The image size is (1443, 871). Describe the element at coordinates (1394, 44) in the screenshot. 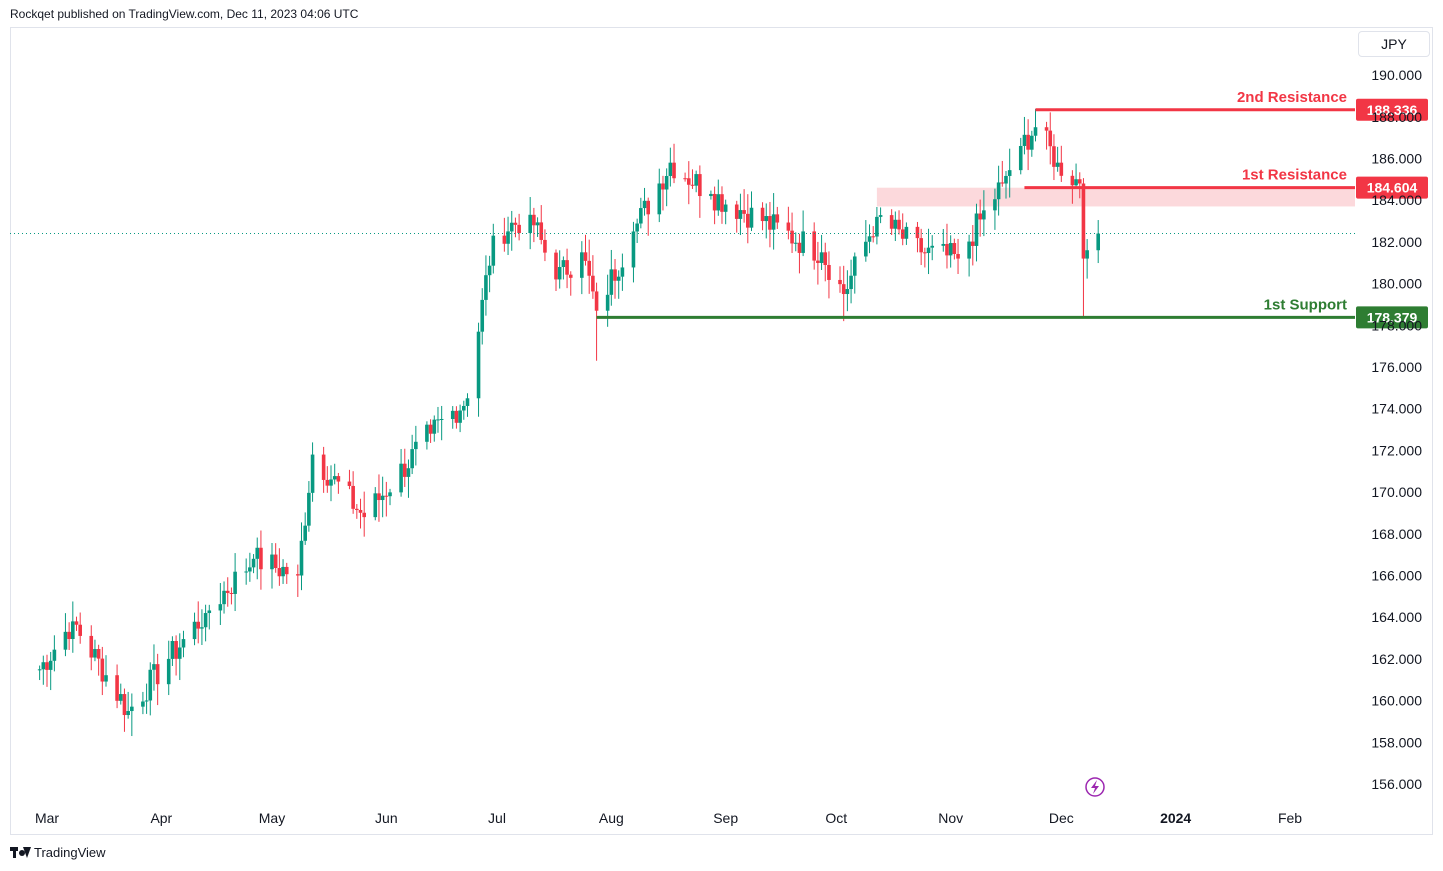

I see `currency-button: JPY` at that location.